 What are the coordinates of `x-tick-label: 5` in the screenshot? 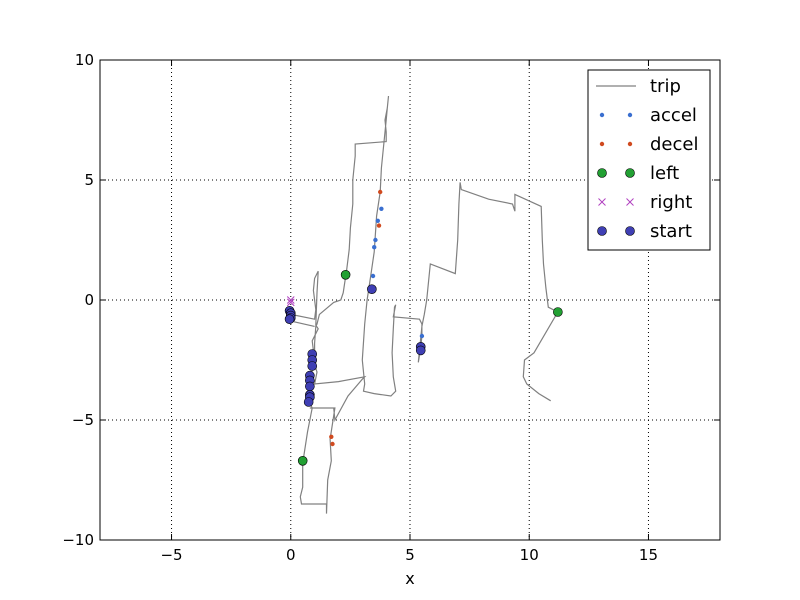 It's located at (410, 555).